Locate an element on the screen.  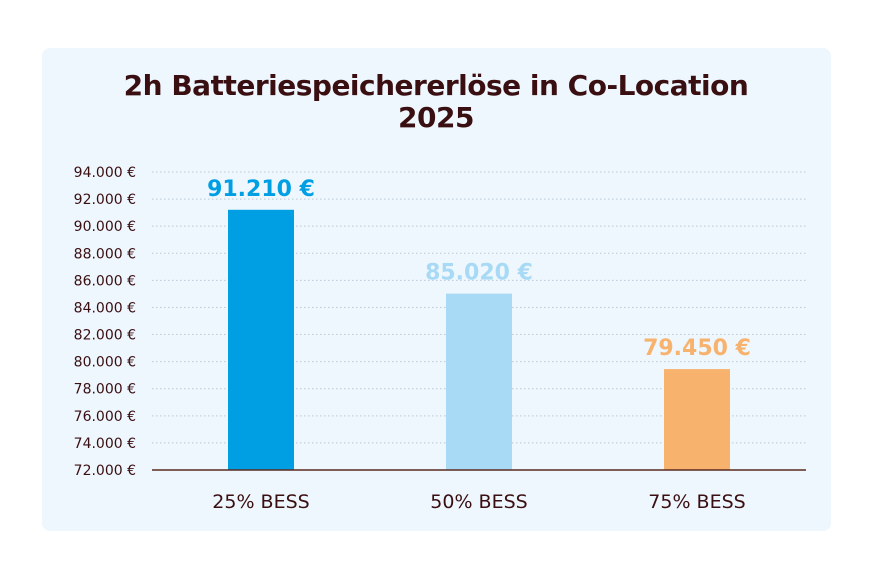
y-tick-label: 94.000 € is located at coordinates (105, 173).